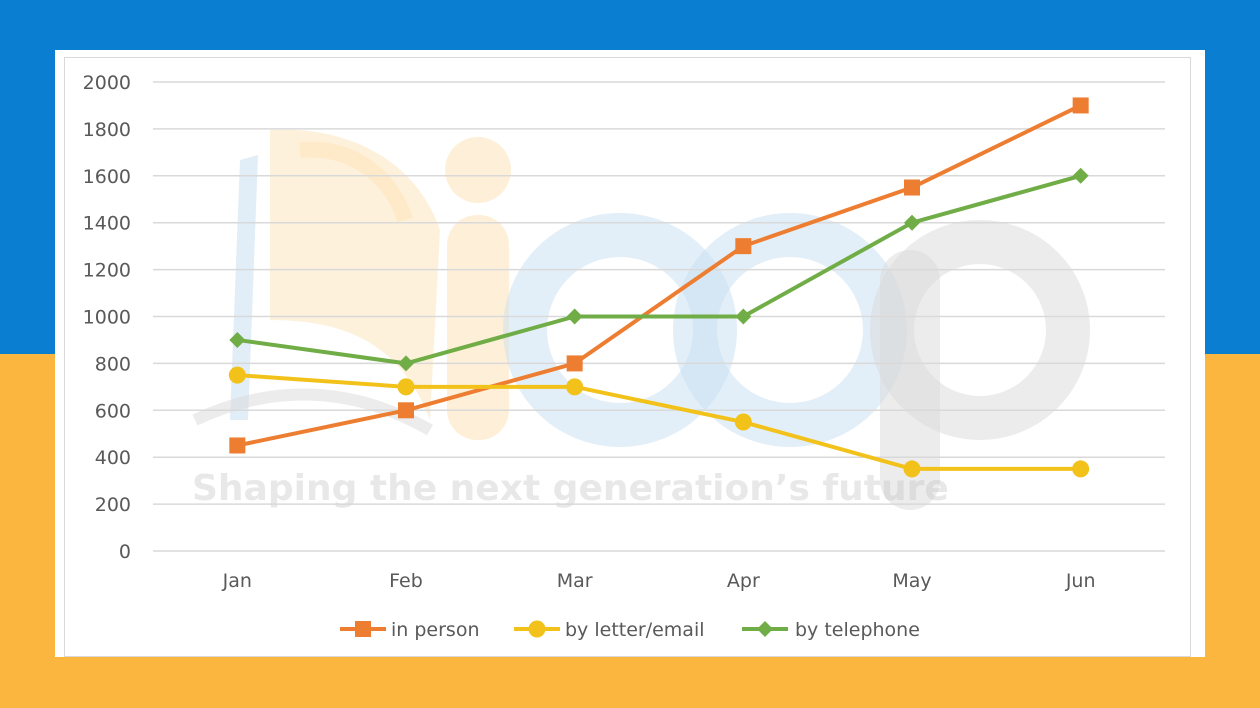 This screenshot has width=1260, height=708. Describe the element at coordinates (406, 581) in the screenshot. I see `x-tick-label: Feb` at that location.